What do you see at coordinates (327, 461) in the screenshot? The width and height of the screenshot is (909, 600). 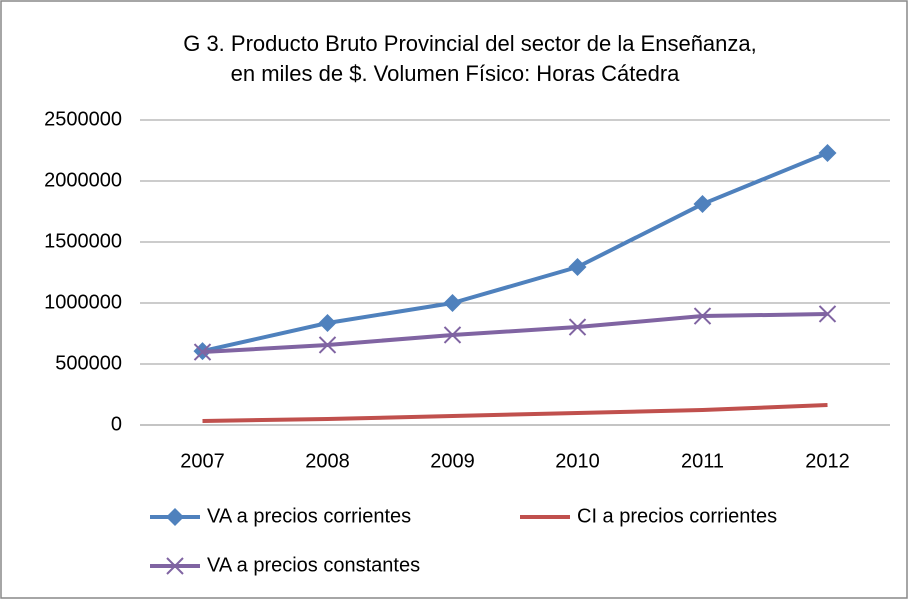 I see `x-tick-label: 2008` at bounding box center [327, 461].